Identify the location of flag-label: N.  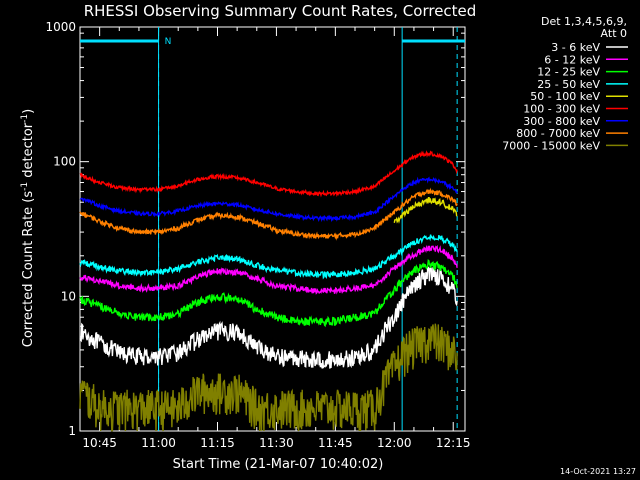
(168, 42).